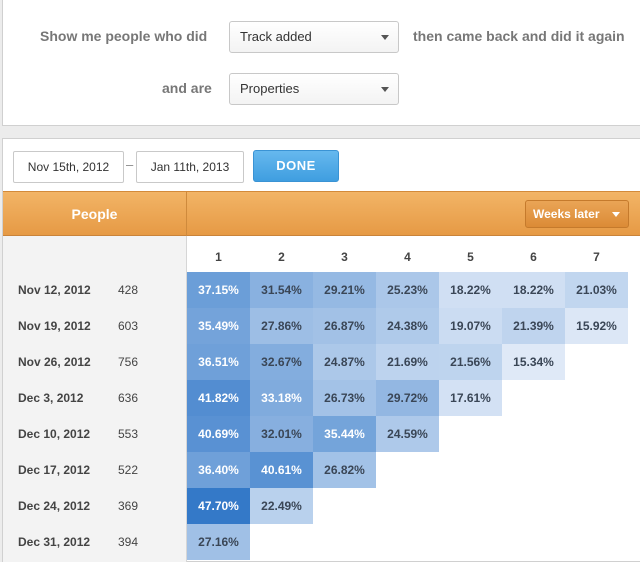 This screenshot has width=640, height=562. Describe the element at coordinates (344, 290) in the screenshot. I see `retention-cell: 29.21%` at that location.